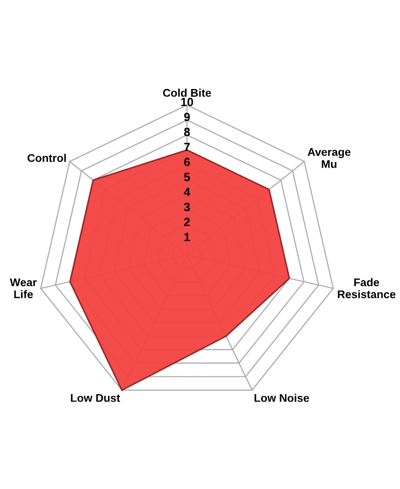 This screenshot has height=489, width=400. What do you see at coordinates (187, 117) in the screenshot?
I see `y-tick-label: 9` at bounding box center [187, 117].